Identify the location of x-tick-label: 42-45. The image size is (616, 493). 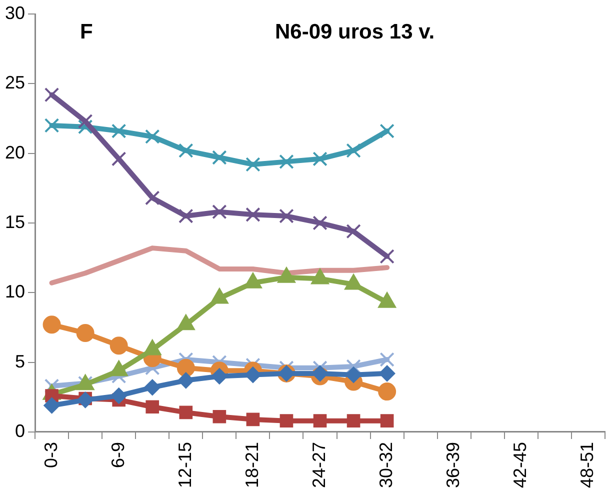
(520, 465).